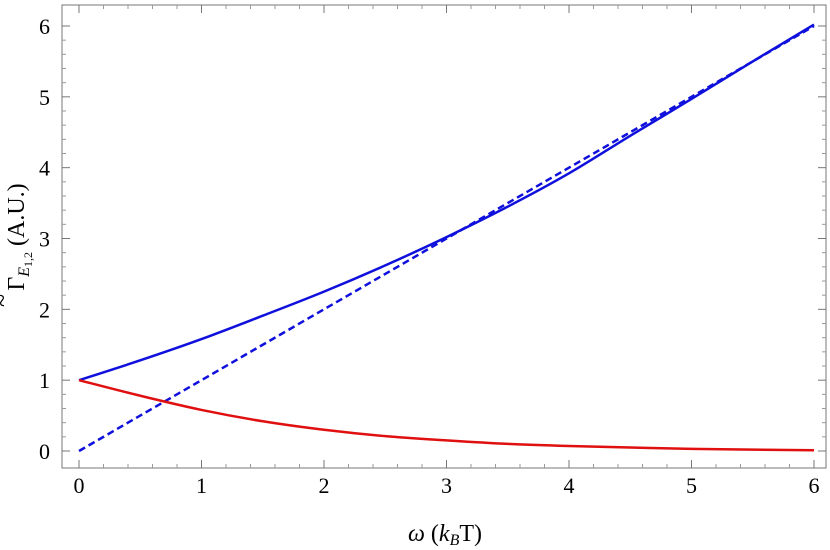  What do you see at coordinates (569, 485) in the screenshot?
I see `x-tick-label: 4` at bounding box center [569, 485].